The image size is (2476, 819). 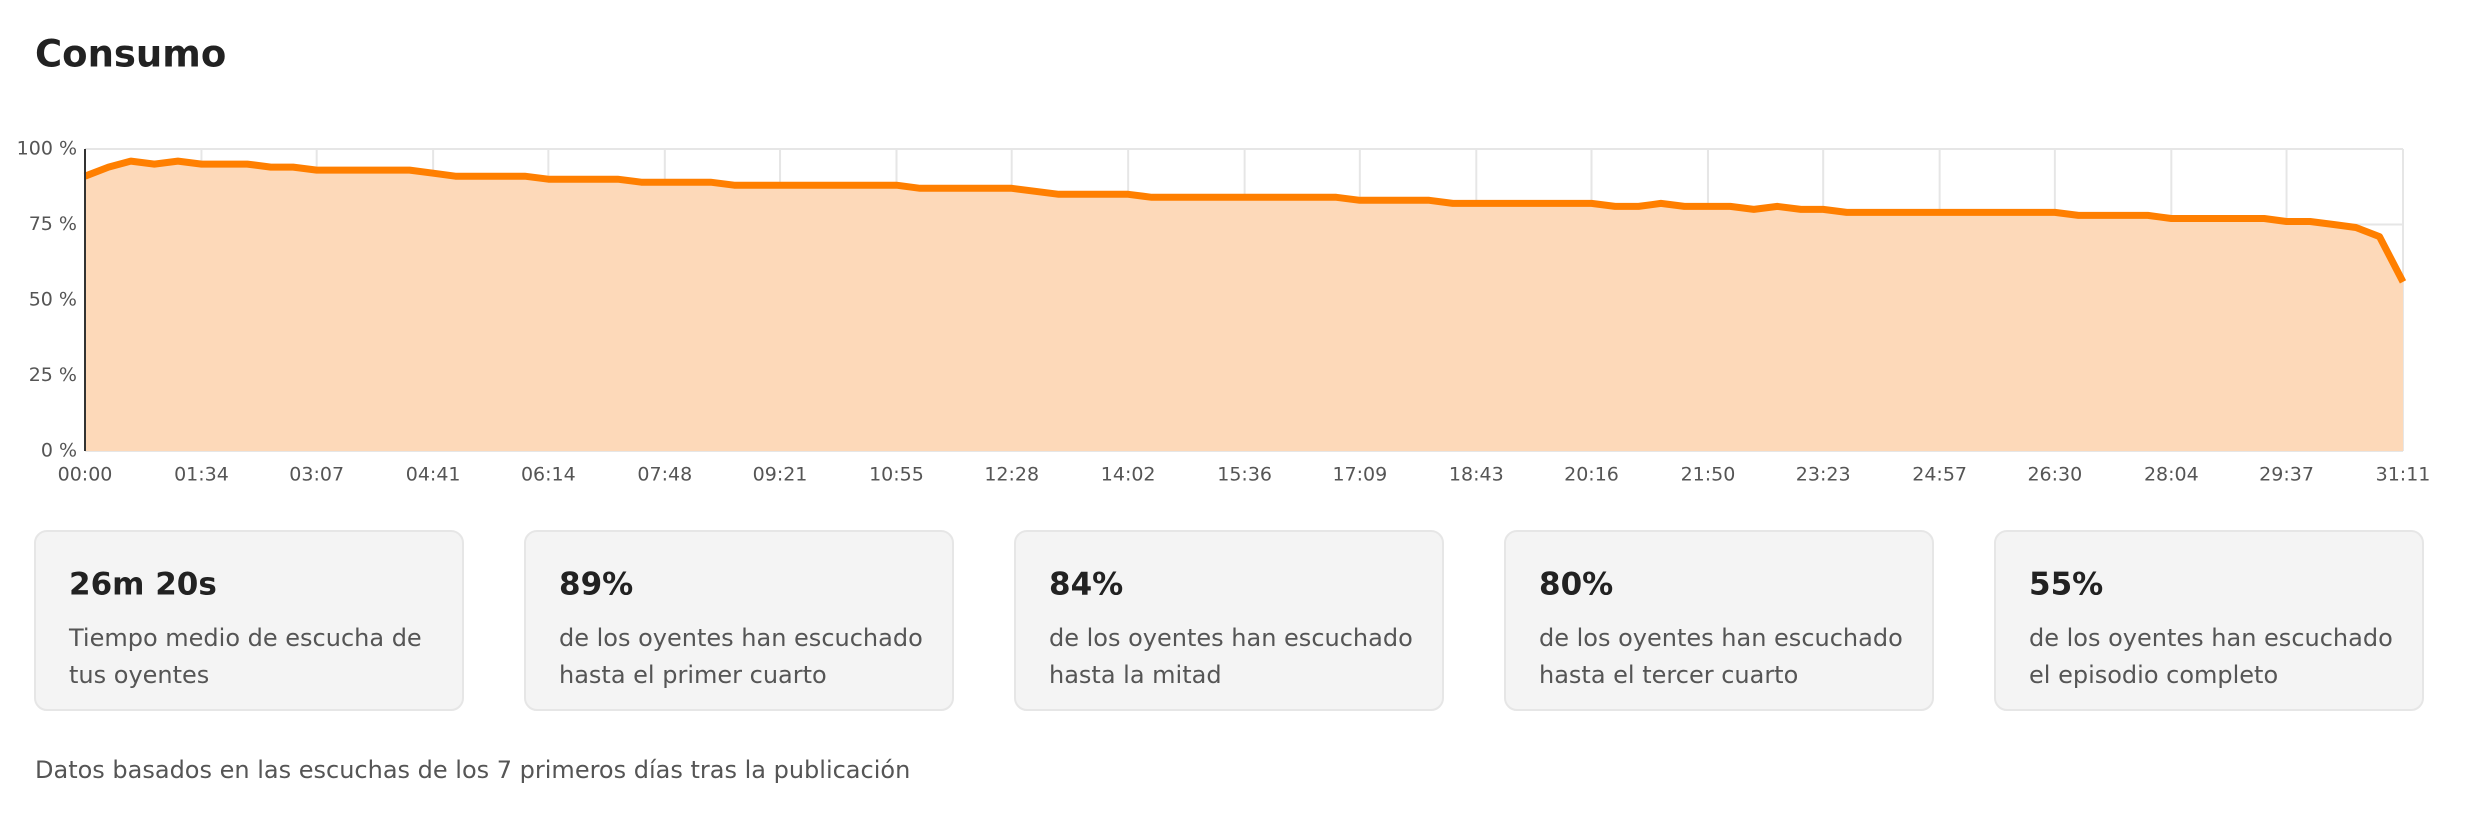 What do you see at coordinates (2286, 475) in the screenshot?
I see `x-tick-label: 29:37` at bounding box center [2286, 475].